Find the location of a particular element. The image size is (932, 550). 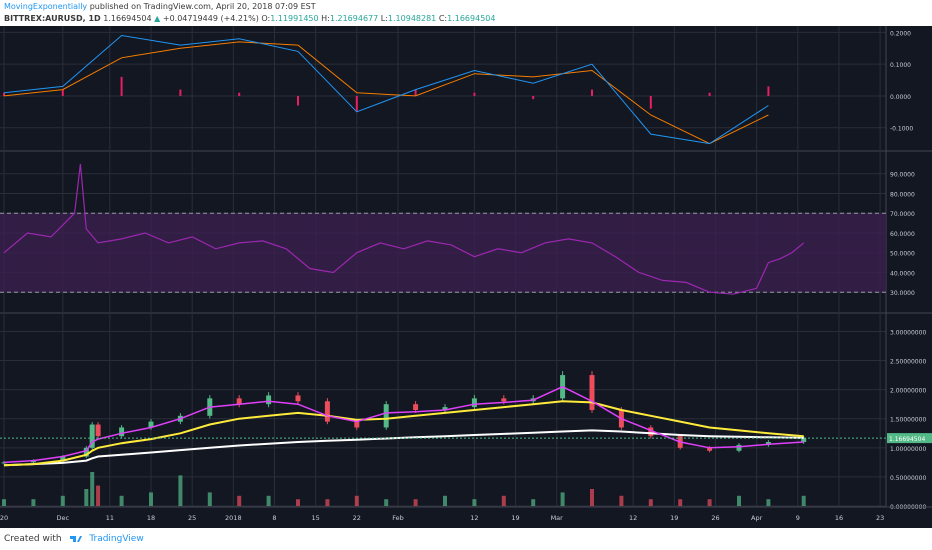

y-tick-label: -0.1000 is located at coordinates (901, 129).